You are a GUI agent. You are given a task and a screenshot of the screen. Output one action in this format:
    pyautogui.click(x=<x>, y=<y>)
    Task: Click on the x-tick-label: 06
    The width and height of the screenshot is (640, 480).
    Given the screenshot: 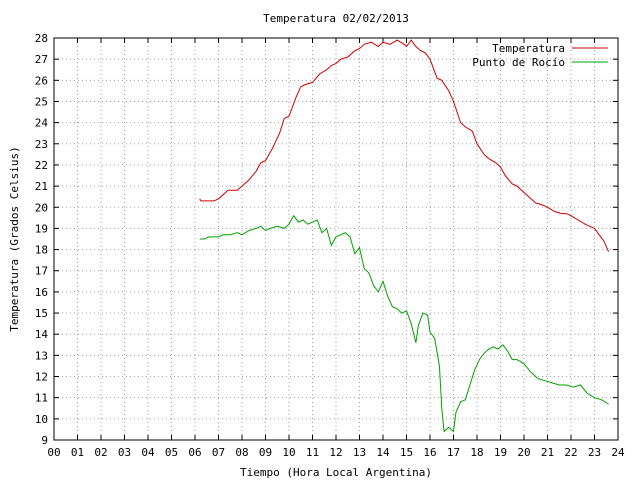 What is the action you would take?
    pyautogui.click(x=194, y=452)
    